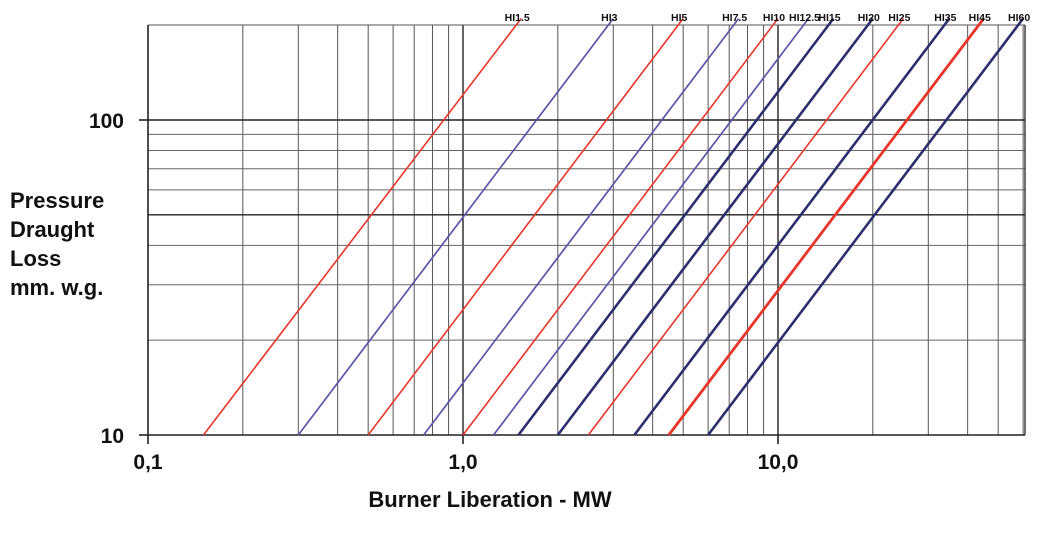 Image resolution: width=1038 pixels, height=536 pixels. Describe the element at coordinates (899, 18) in the screenshot. I see `series-label: HI25` at that location.